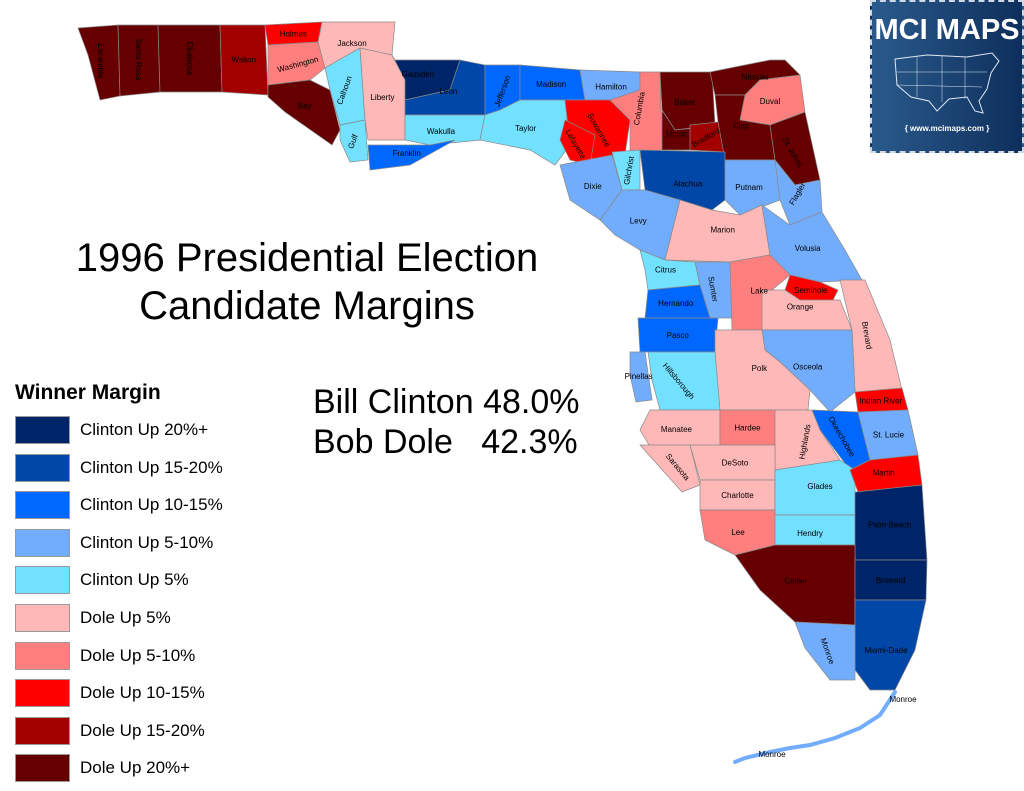  I want to click on county-washington, so click(296, 63).